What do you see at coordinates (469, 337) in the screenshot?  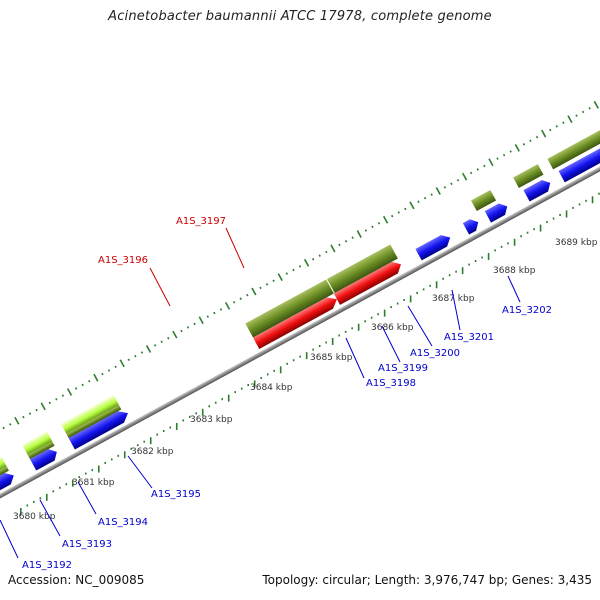 I see `gene-label: A1S_3201` at bounding box center [469, 337].